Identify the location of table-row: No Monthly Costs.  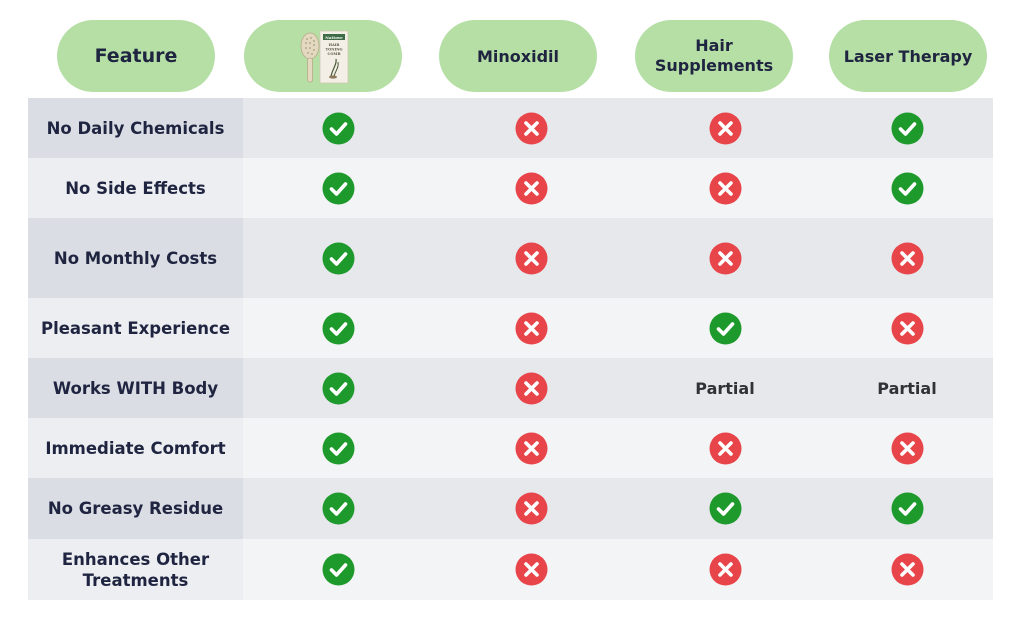
(510, 258).